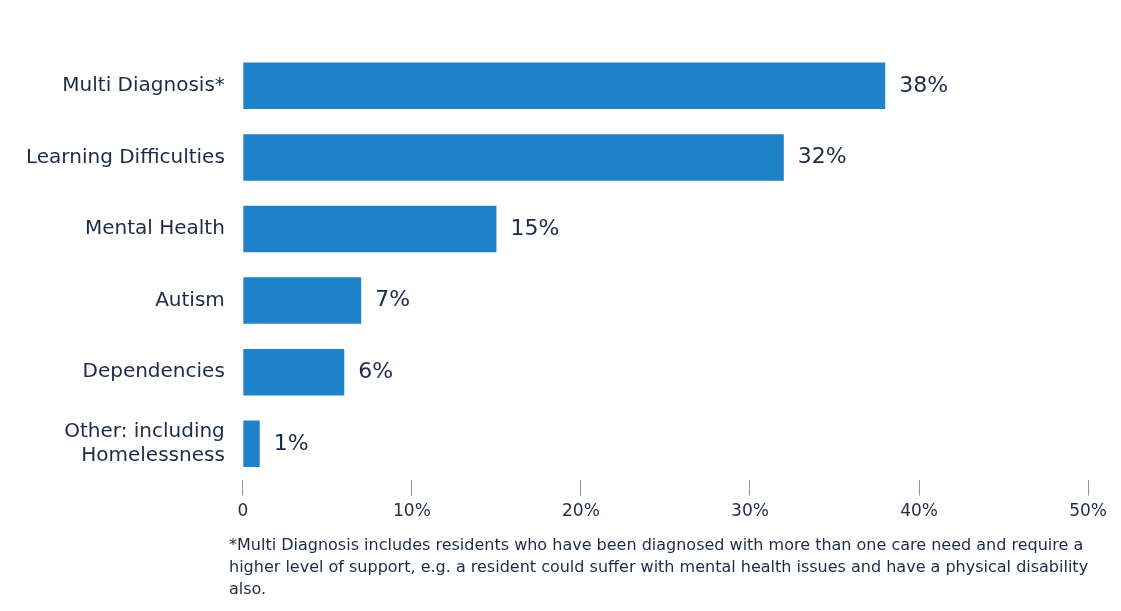 Image resolution: width=1121 pixels, height=611 pixels. I want to click on x-tick-label: 50%, so click(1088, 510).